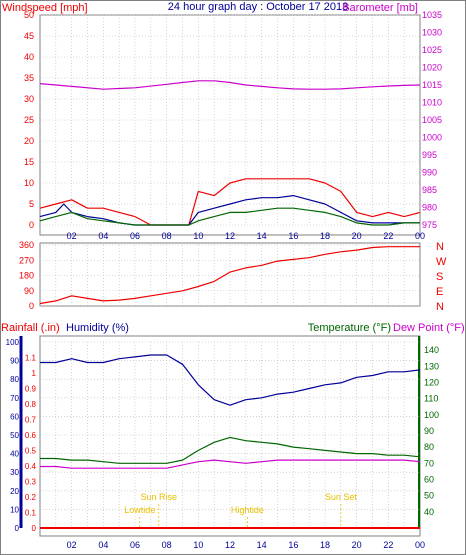  Describe the element at coordinates (29, 57) in the screenshot. I see `wind-tick-label: 40` at that location.